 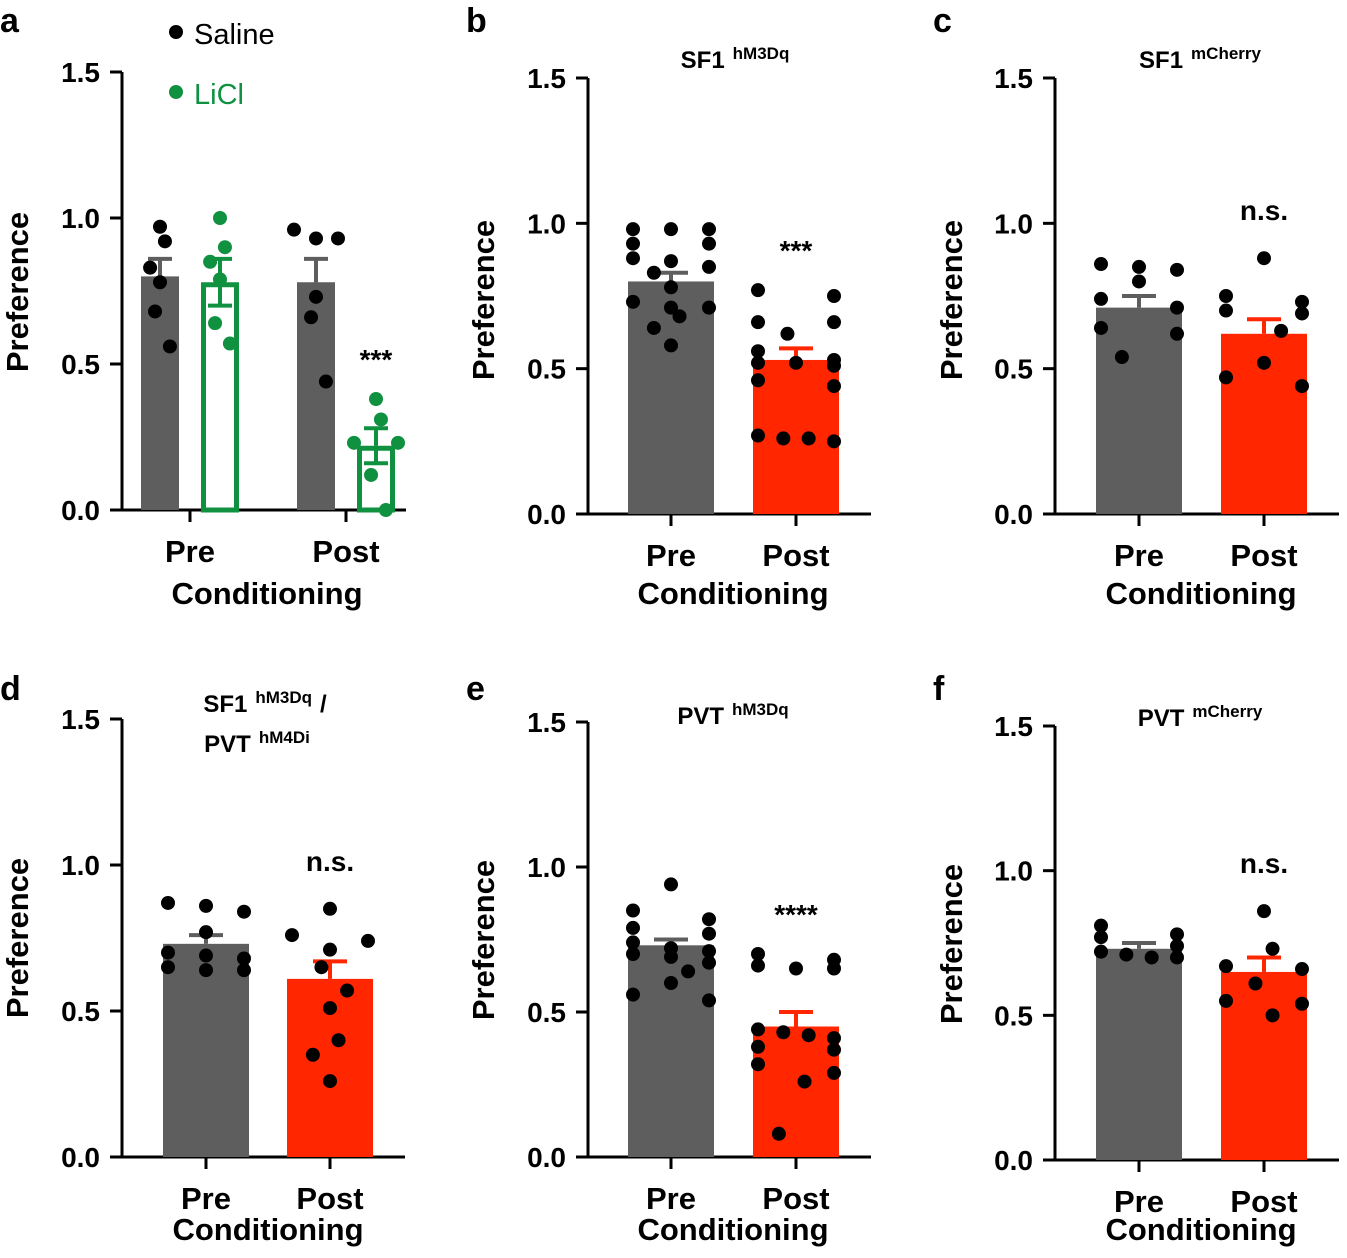 I want to click on panel-title: SF1 hM3Dq /, so click(x=265, y=703).